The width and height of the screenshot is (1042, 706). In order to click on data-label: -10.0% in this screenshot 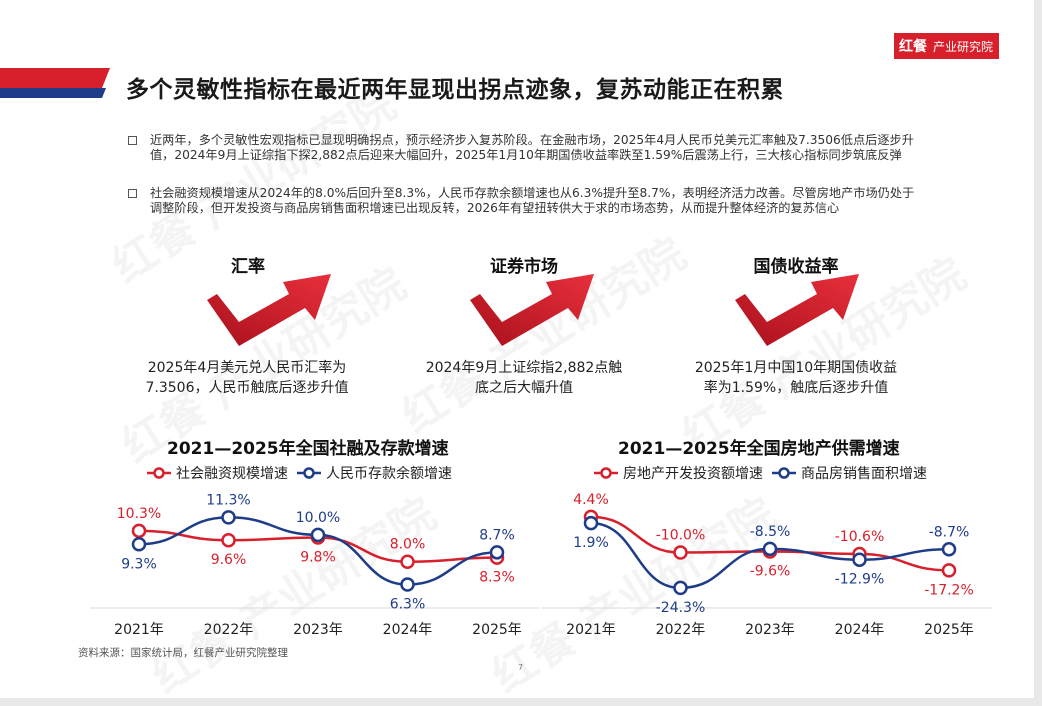, I will do `click(681, 536)`.